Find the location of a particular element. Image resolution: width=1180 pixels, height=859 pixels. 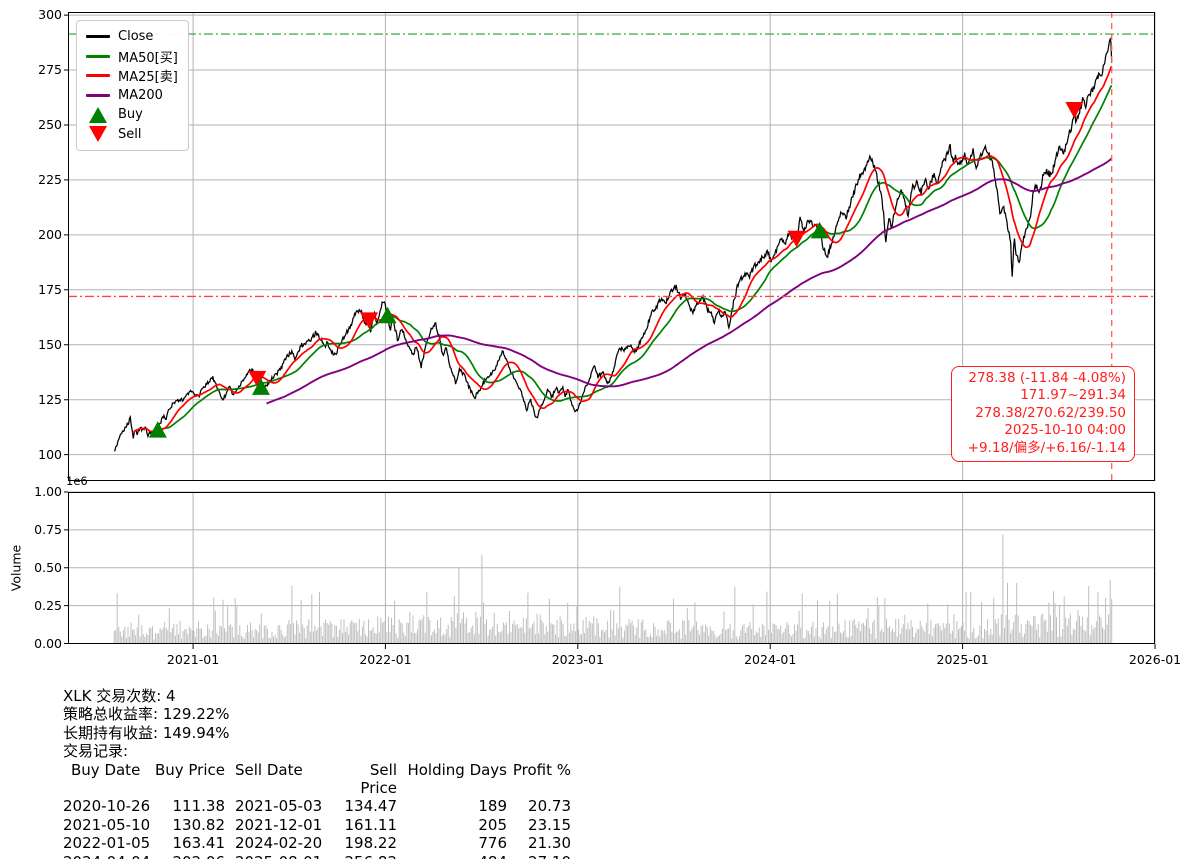

table-cell: 21.30 is located at coordinates (549, 843).